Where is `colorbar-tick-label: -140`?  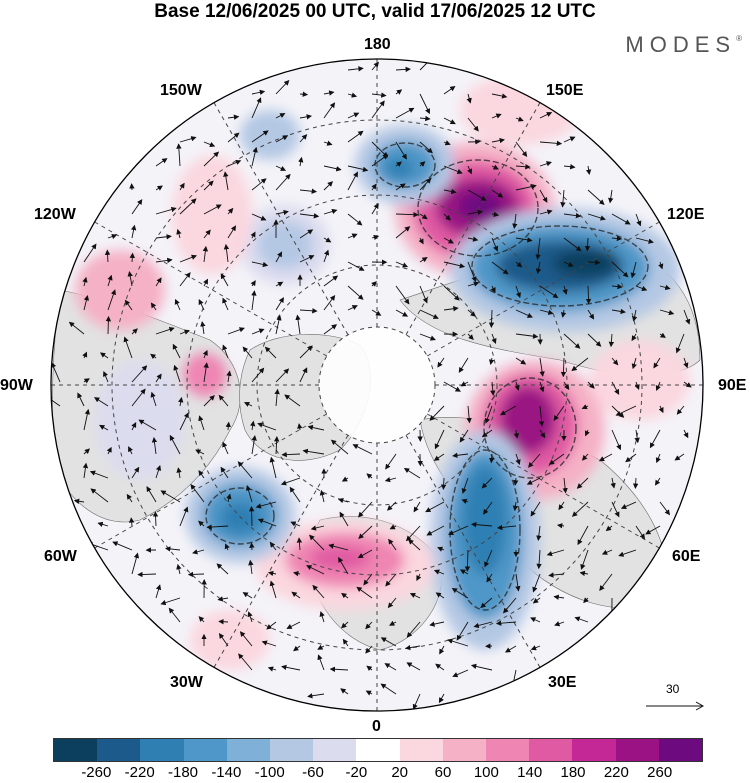
colorbar-tick-label: -140 is located at coordinates (226, 772).